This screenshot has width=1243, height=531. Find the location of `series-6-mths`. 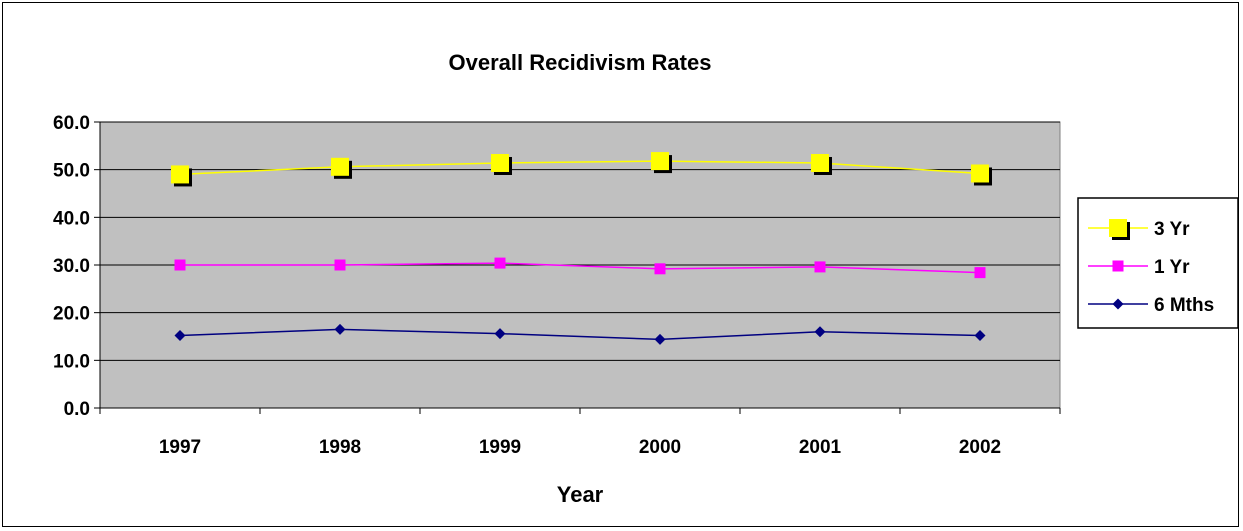

series-6-mths is located at coordinates (580, 334).